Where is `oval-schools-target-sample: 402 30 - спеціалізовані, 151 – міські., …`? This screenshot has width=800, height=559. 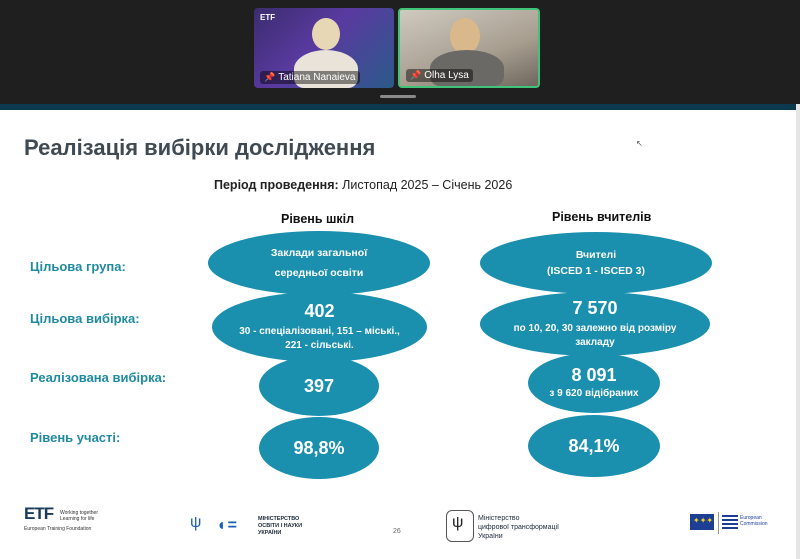 oval-schools-target-sample: 402 30 - спеціалізовані, 151 – міські., … is located at coordinates (319, 327).